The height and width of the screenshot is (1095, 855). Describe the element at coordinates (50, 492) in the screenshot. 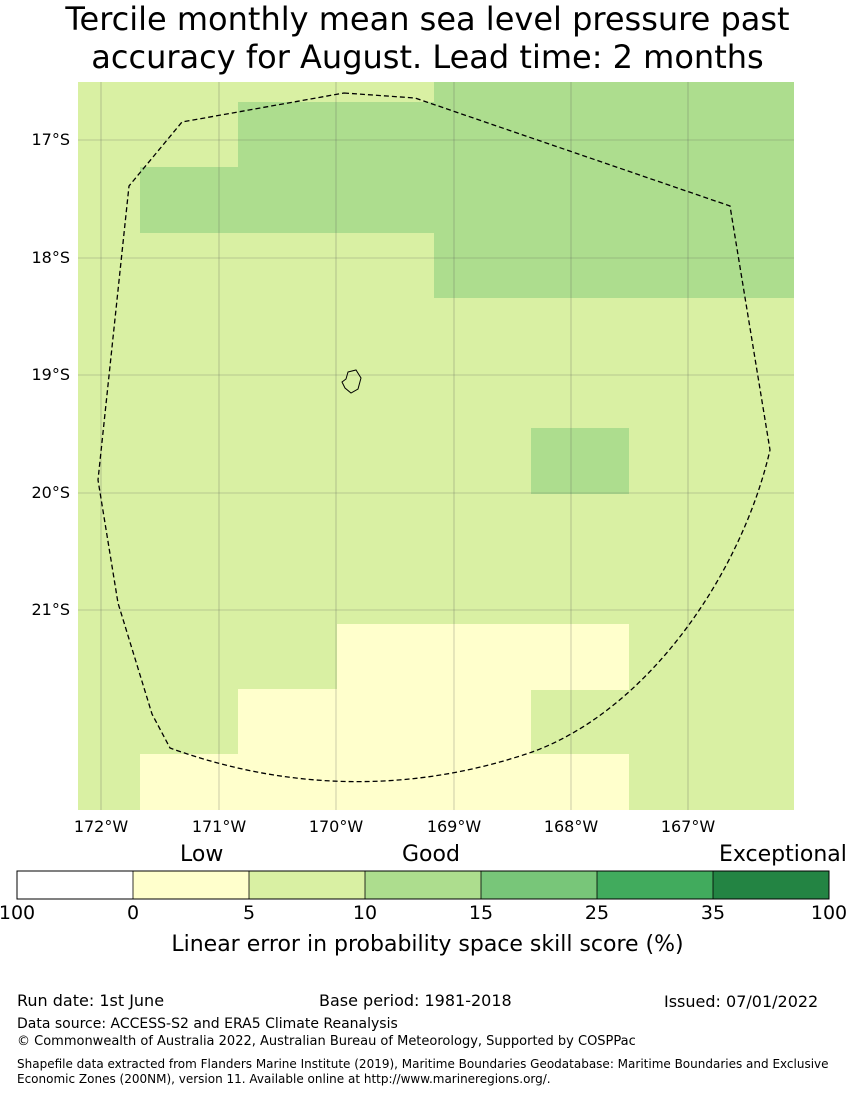

I see `lat-label-20s: 20°S` at that location.